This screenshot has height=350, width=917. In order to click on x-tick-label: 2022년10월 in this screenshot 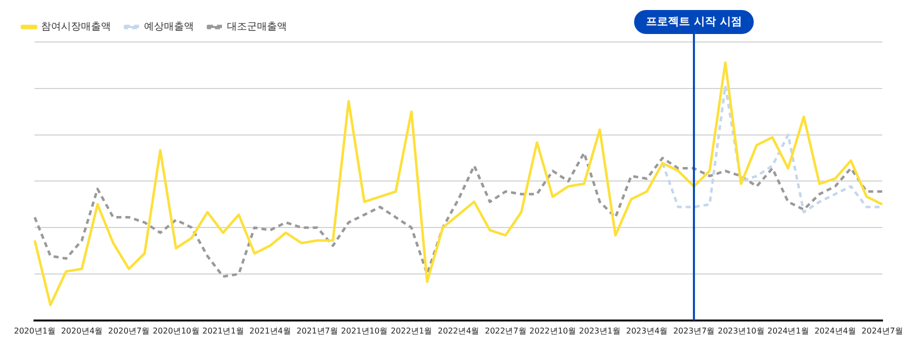, I will do `click(552, 331)`.